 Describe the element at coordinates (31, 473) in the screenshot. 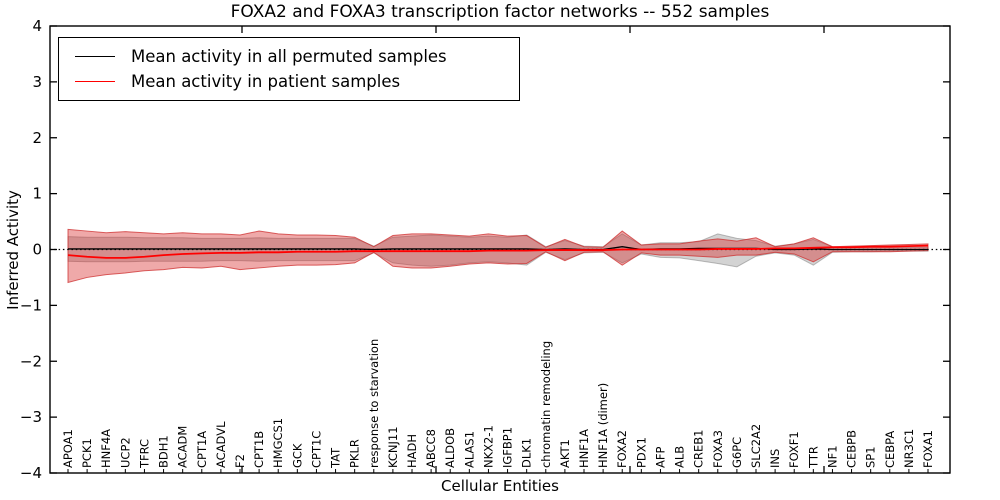

I see `y-tick-label: −4` at that location.